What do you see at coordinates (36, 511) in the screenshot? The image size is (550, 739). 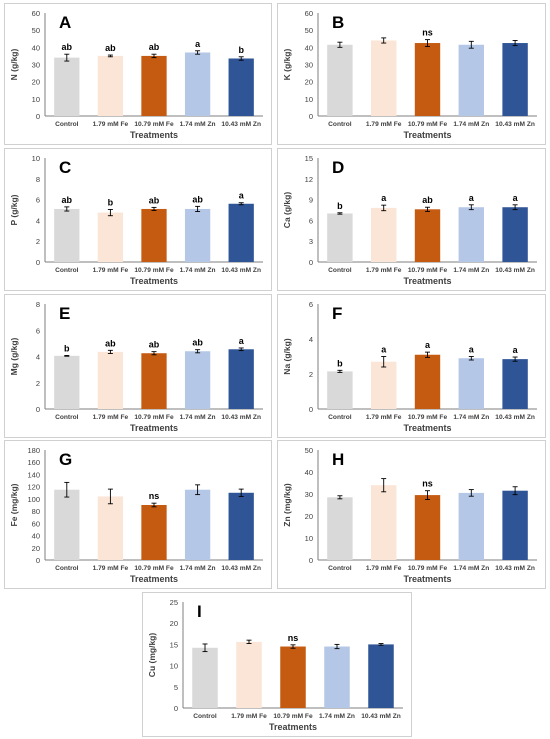 I see `y-tick-label: 80` at bounding box center [36, 511].